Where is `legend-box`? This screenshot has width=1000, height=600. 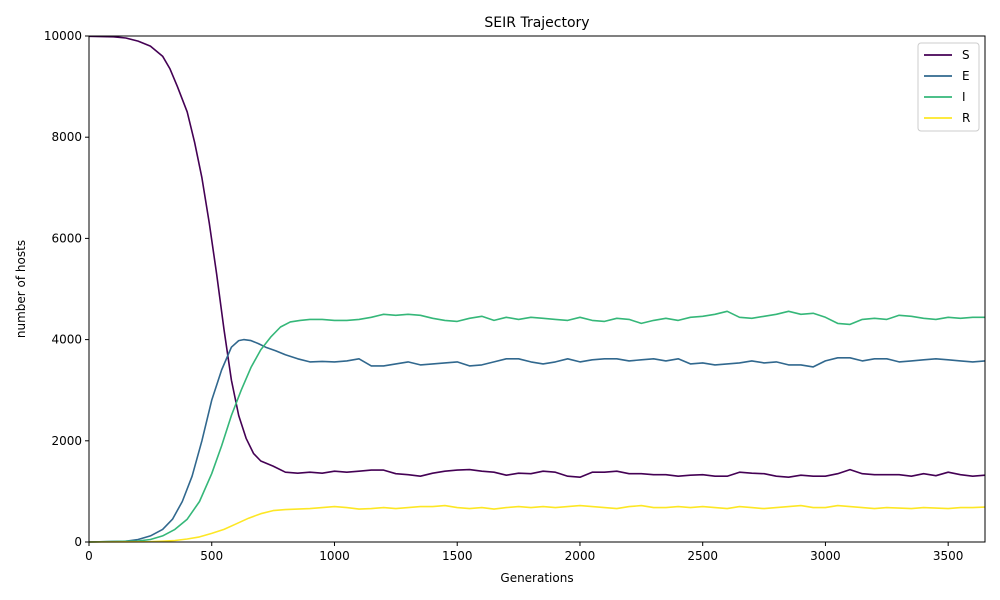
legend-box is located at coordinates (948, 87).